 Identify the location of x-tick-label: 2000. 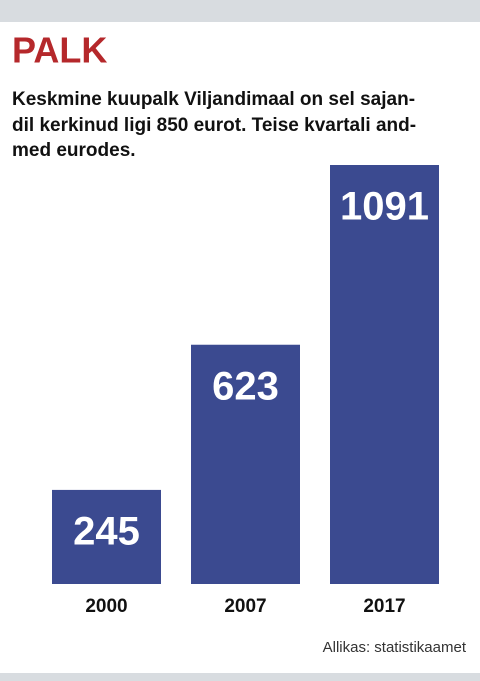
(106, 606).